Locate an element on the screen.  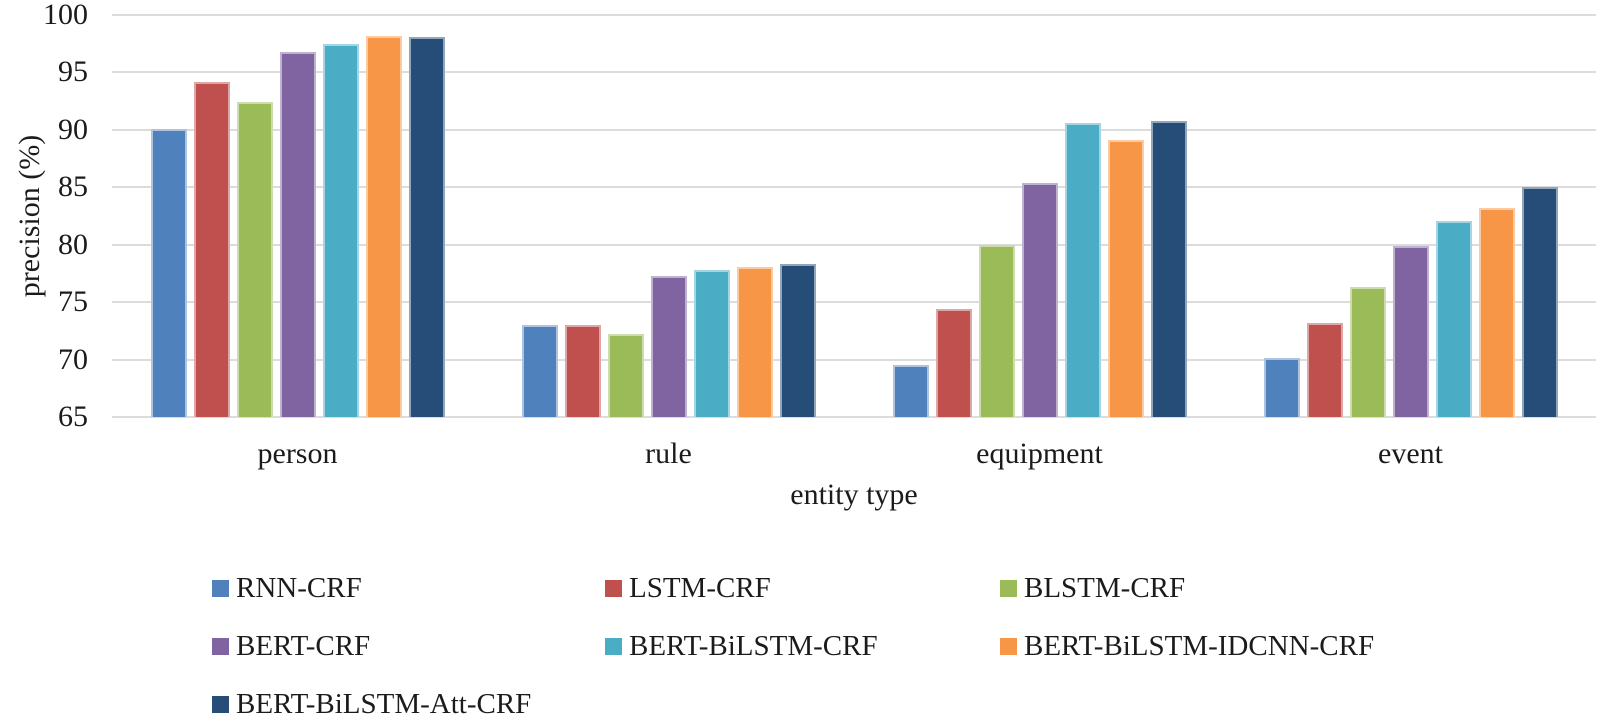
bar-rule-bert-bilstm-crf is located at coordinates (711, 343).